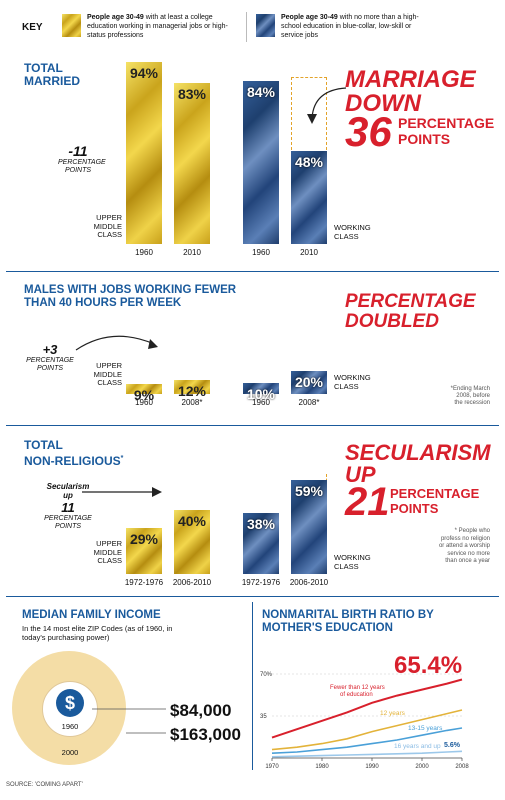 The image size is (505, 800). What do you see at coordinates (422, 767) in the screenshot?
I see `x-tick-label: 2000` at bounding box center [422, 767].